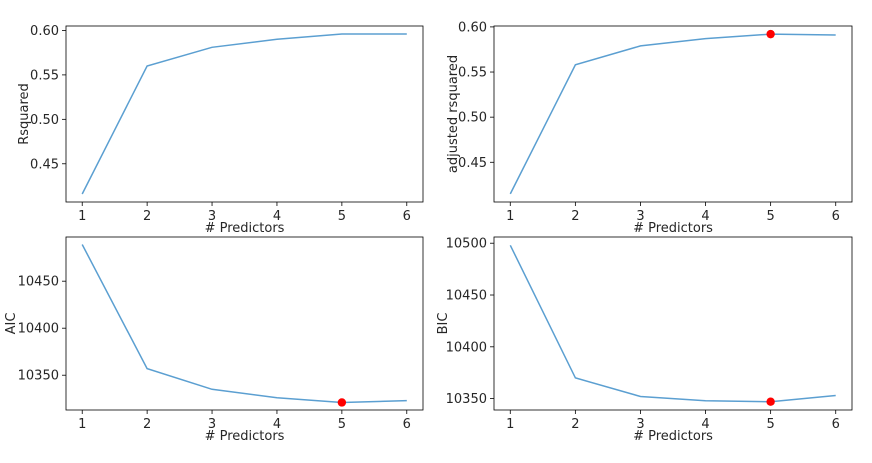 This screenshot has height=463, width=872. What do you see at coordinates (472, 73) in the screenshot?
I see `adjusted-rsquared-y-tick-label-3: 0.55` at bounding box center [472, 73].